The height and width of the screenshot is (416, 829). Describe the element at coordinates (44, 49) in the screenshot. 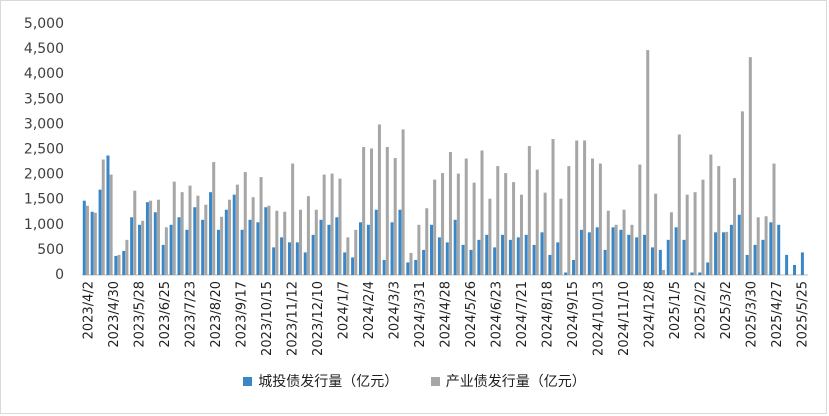

I see `y-tick-label: 4,500` at that location.